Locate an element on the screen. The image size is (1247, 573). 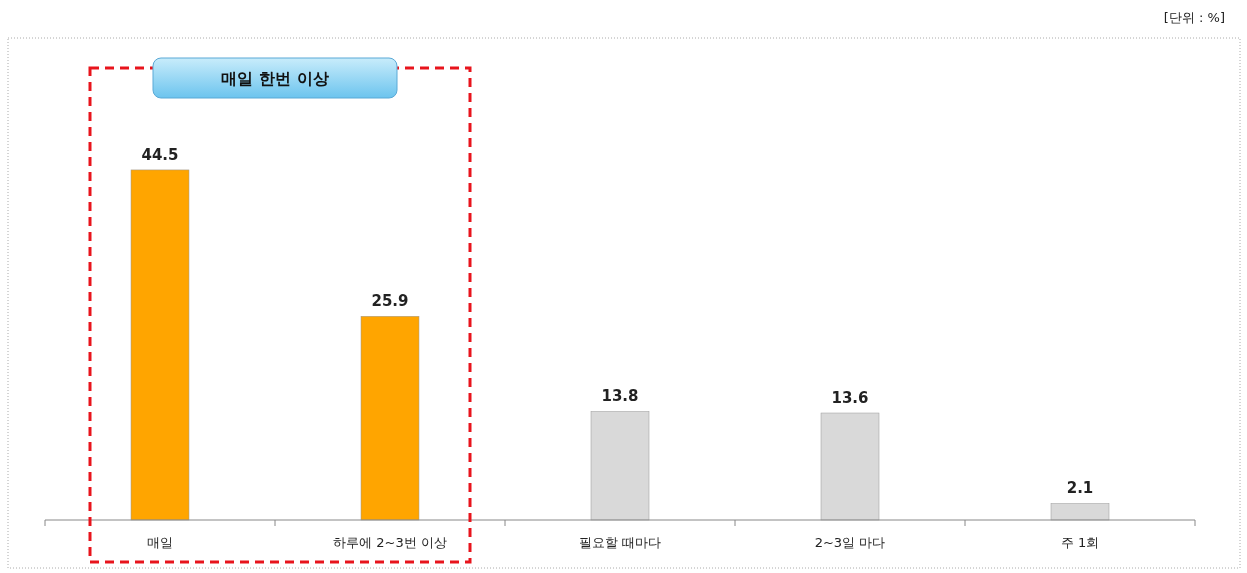
x-tick-label: 하루에 2~3번 이상 is located at coordinates (390, 542).